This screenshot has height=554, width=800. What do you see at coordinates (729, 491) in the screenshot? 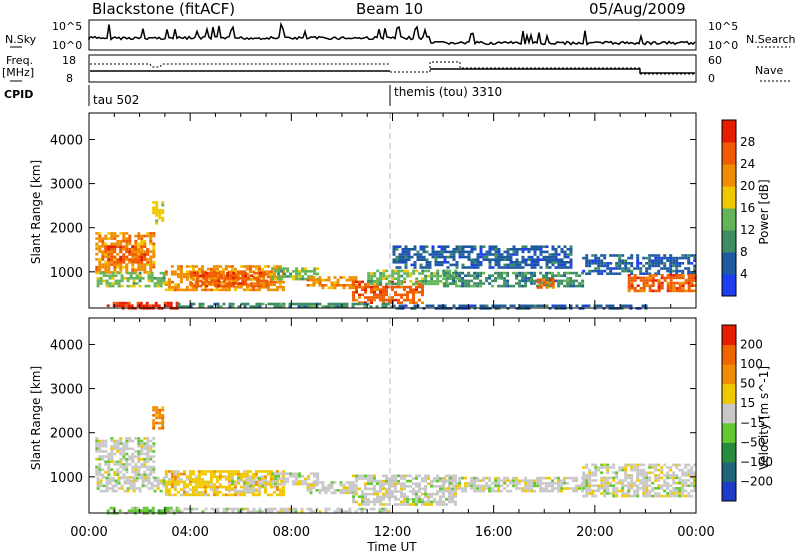
I see `colorbar-swatch` at bounding box center [729, 491].